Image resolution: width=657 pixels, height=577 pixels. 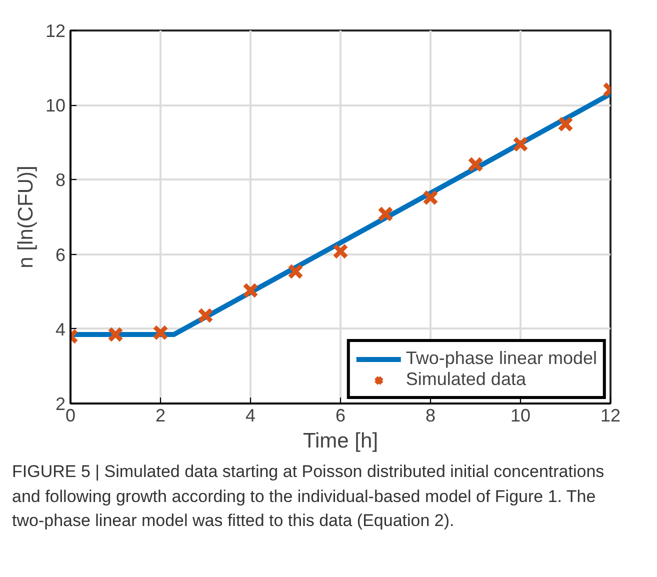 What do you see at coordinates (520, 416) in the screenshot?
I see `x-tick-label: 10` at bounding box center [520, 416].